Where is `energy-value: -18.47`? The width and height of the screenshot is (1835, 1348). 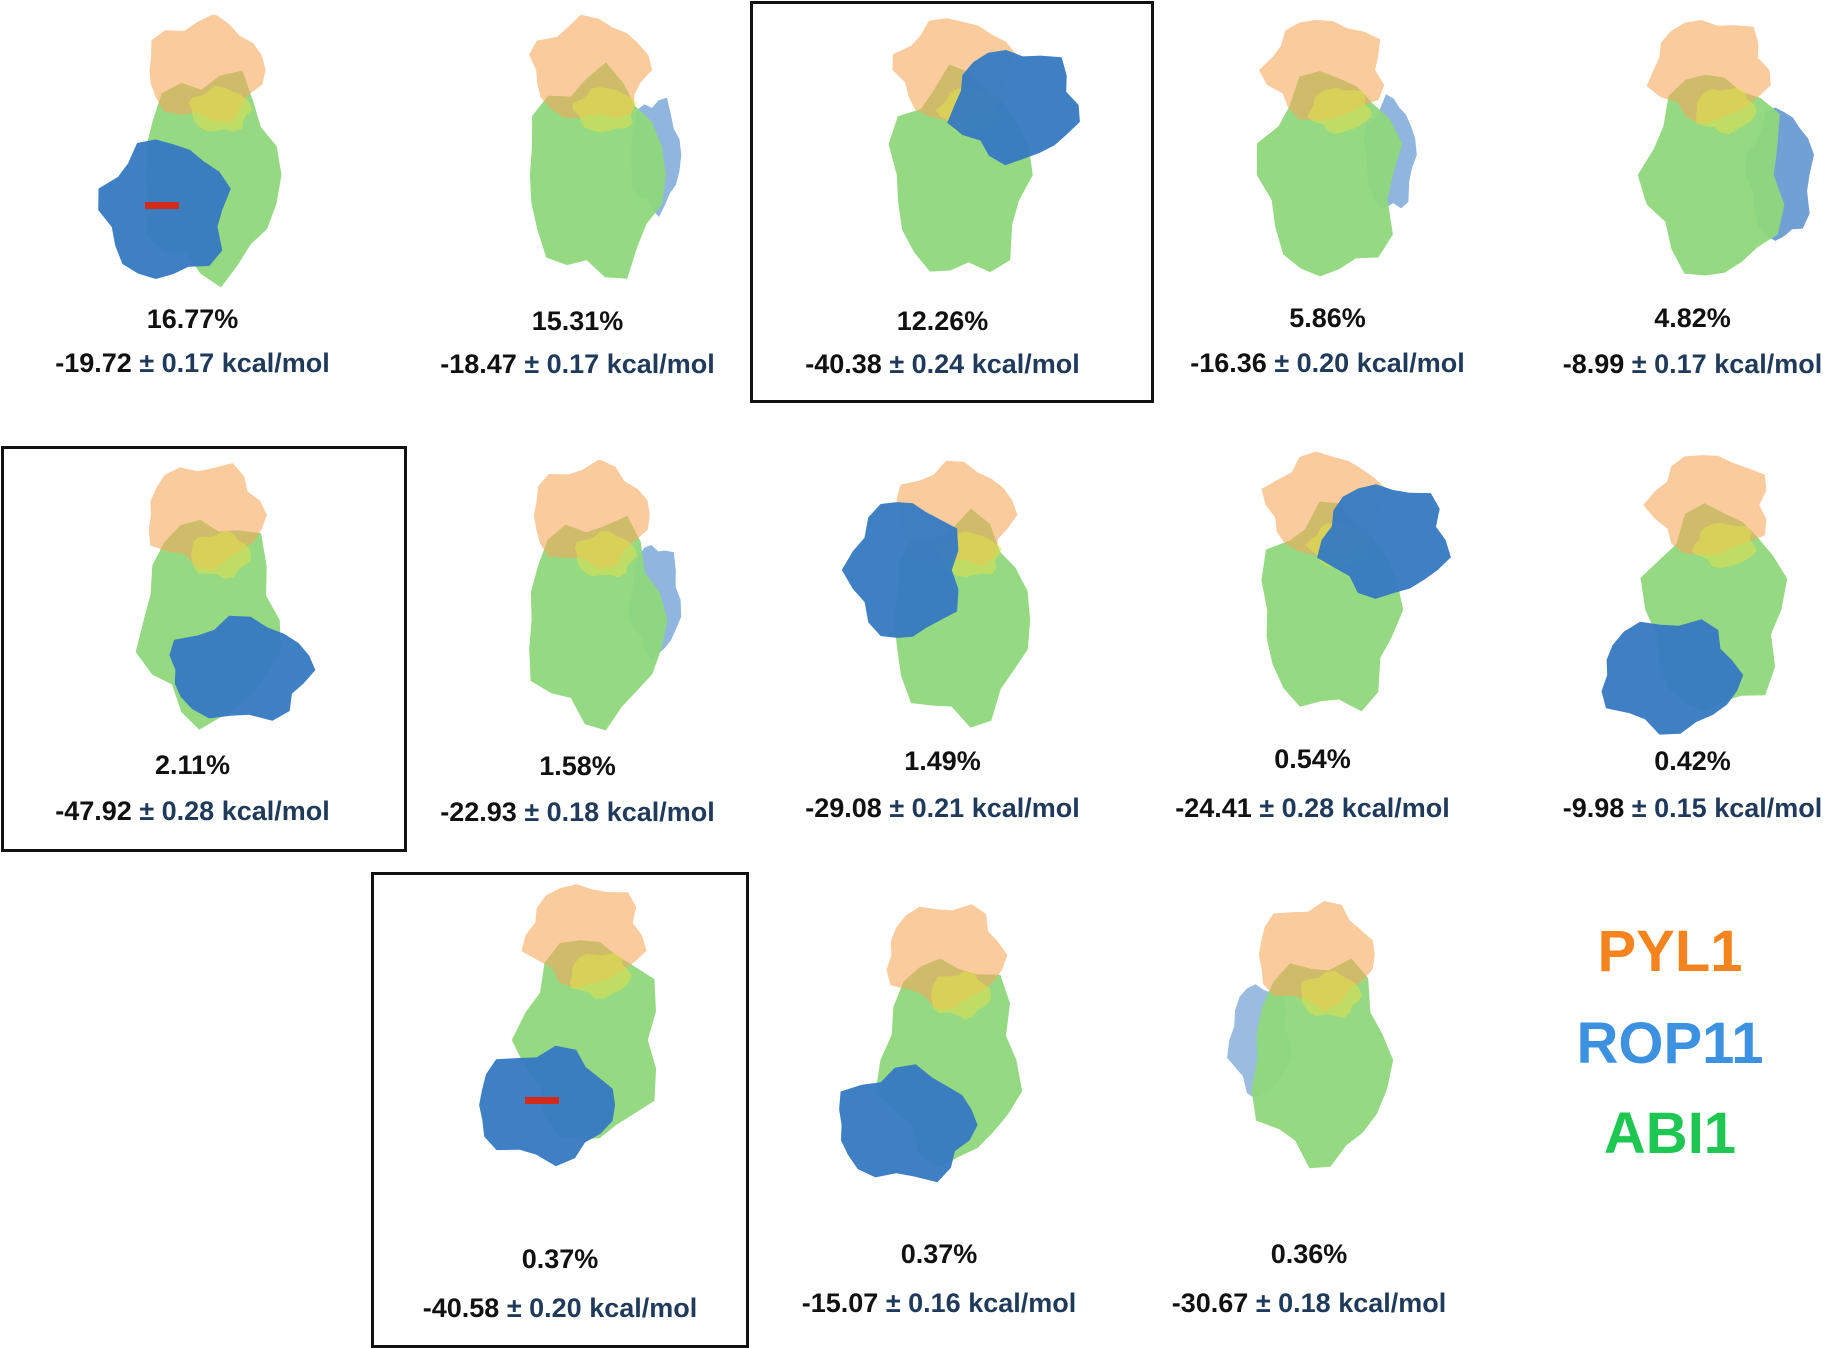
energy-value: -18.47 is located at coordinates (478, 364).